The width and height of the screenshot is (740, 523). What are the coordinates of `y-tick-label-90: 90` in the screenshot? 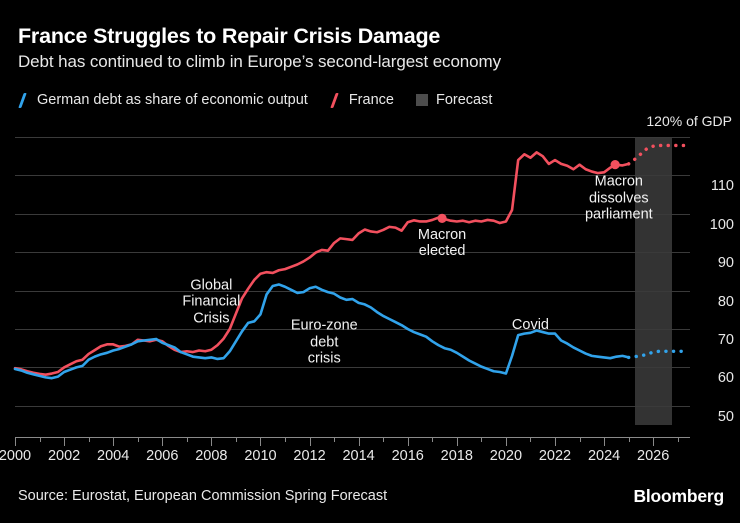 It's located at (725, 263).